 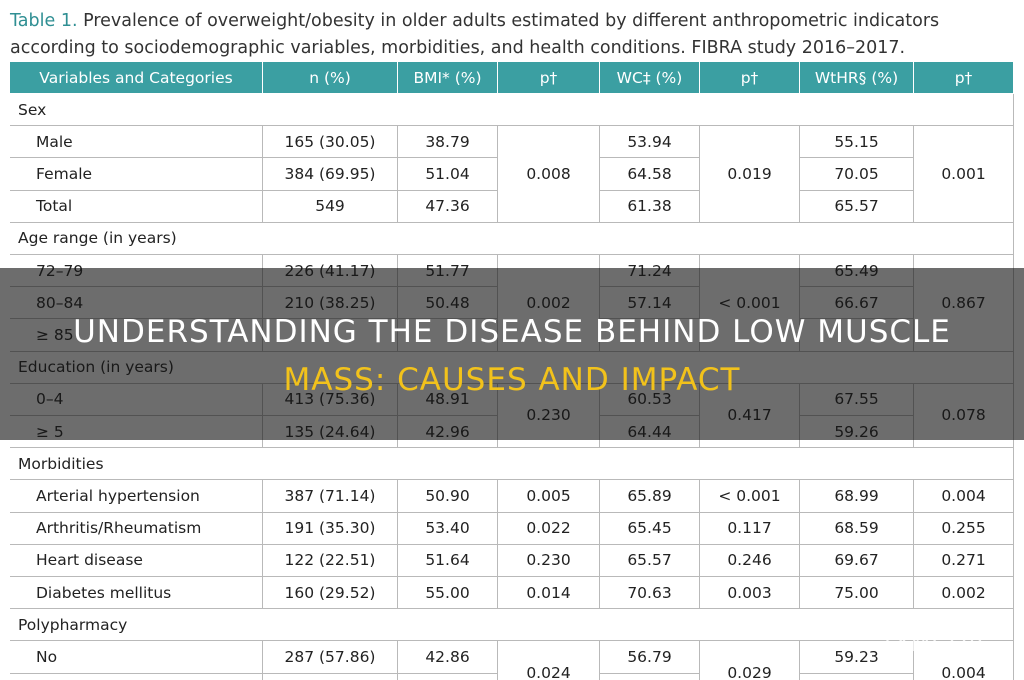 I want to click on data-cell: 165 (30.05), so click(x=330, y=142).